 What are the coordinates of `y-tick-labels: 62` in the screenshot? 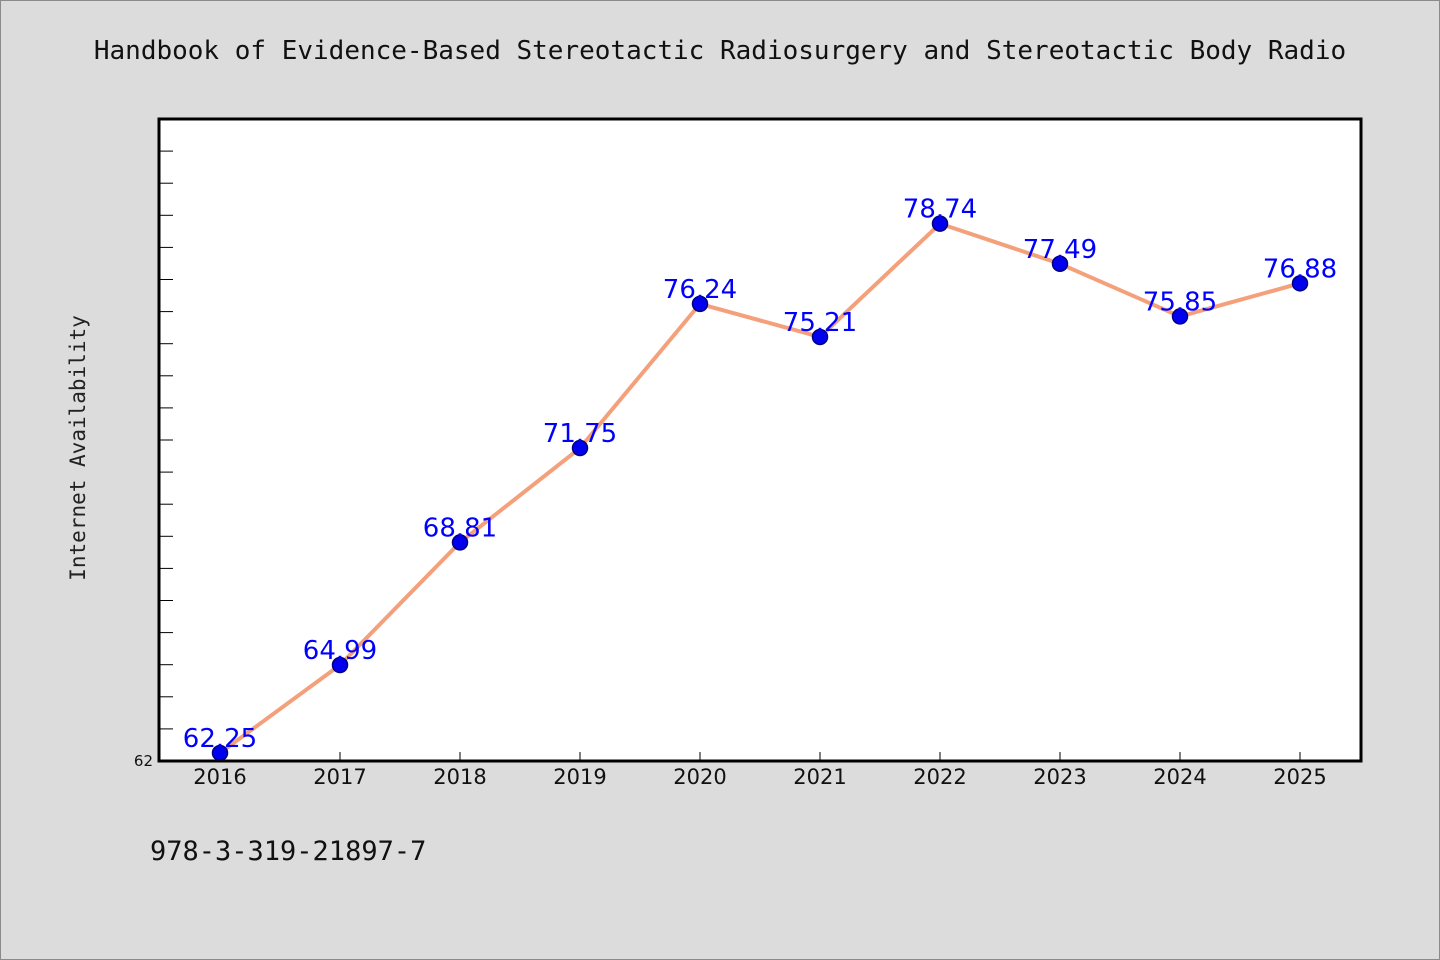 It's located at (143, 761).